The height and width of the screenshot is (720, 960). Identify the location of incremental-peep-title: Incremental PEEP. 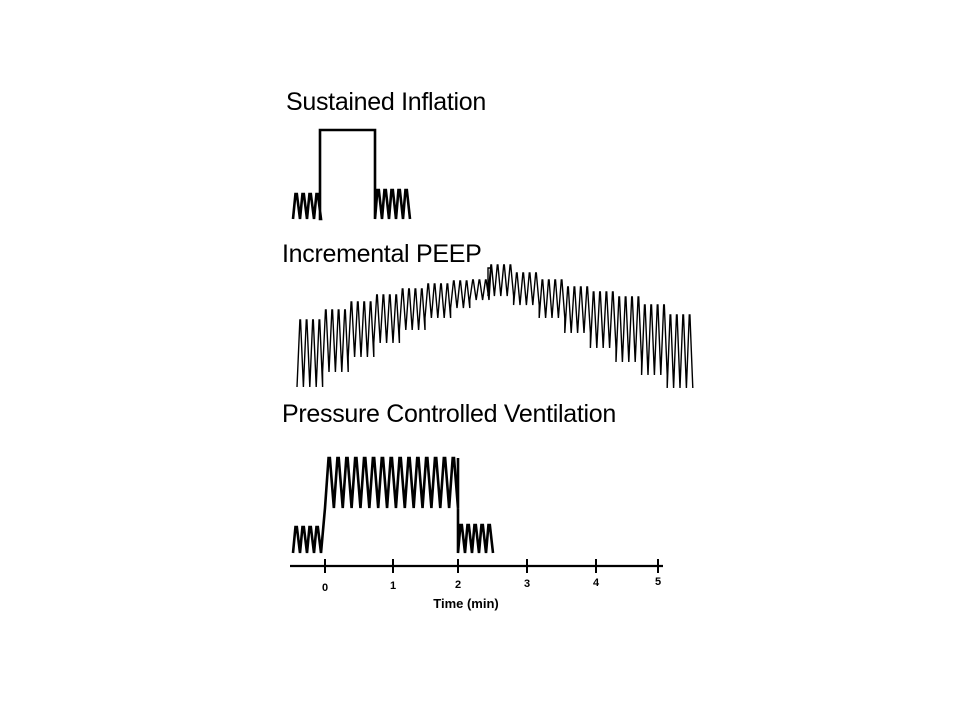
(382, 254).